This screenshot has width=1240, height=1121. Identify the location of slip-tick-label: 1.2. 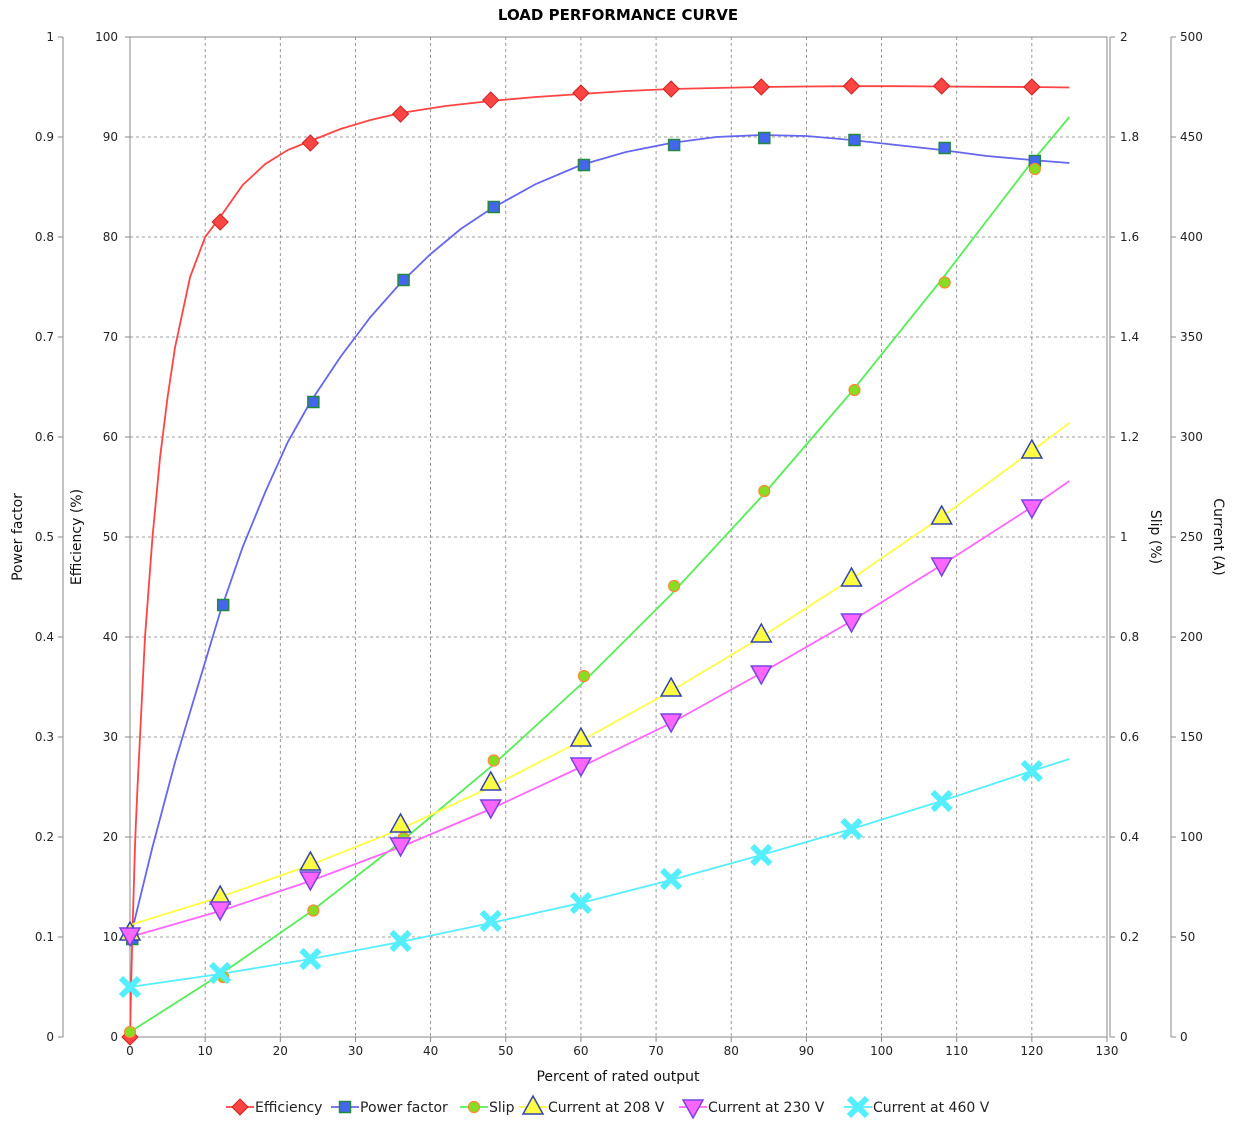
(1129, 437).